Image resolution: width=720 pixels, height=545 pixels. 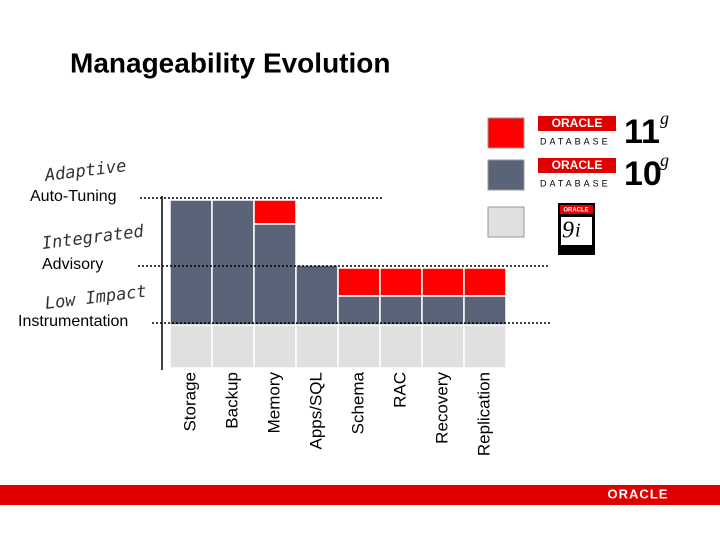 What do you see at coordinates (85, 171) in the screenshot?
I see `level-title: Adaptive` at bounding box center [85, 171].